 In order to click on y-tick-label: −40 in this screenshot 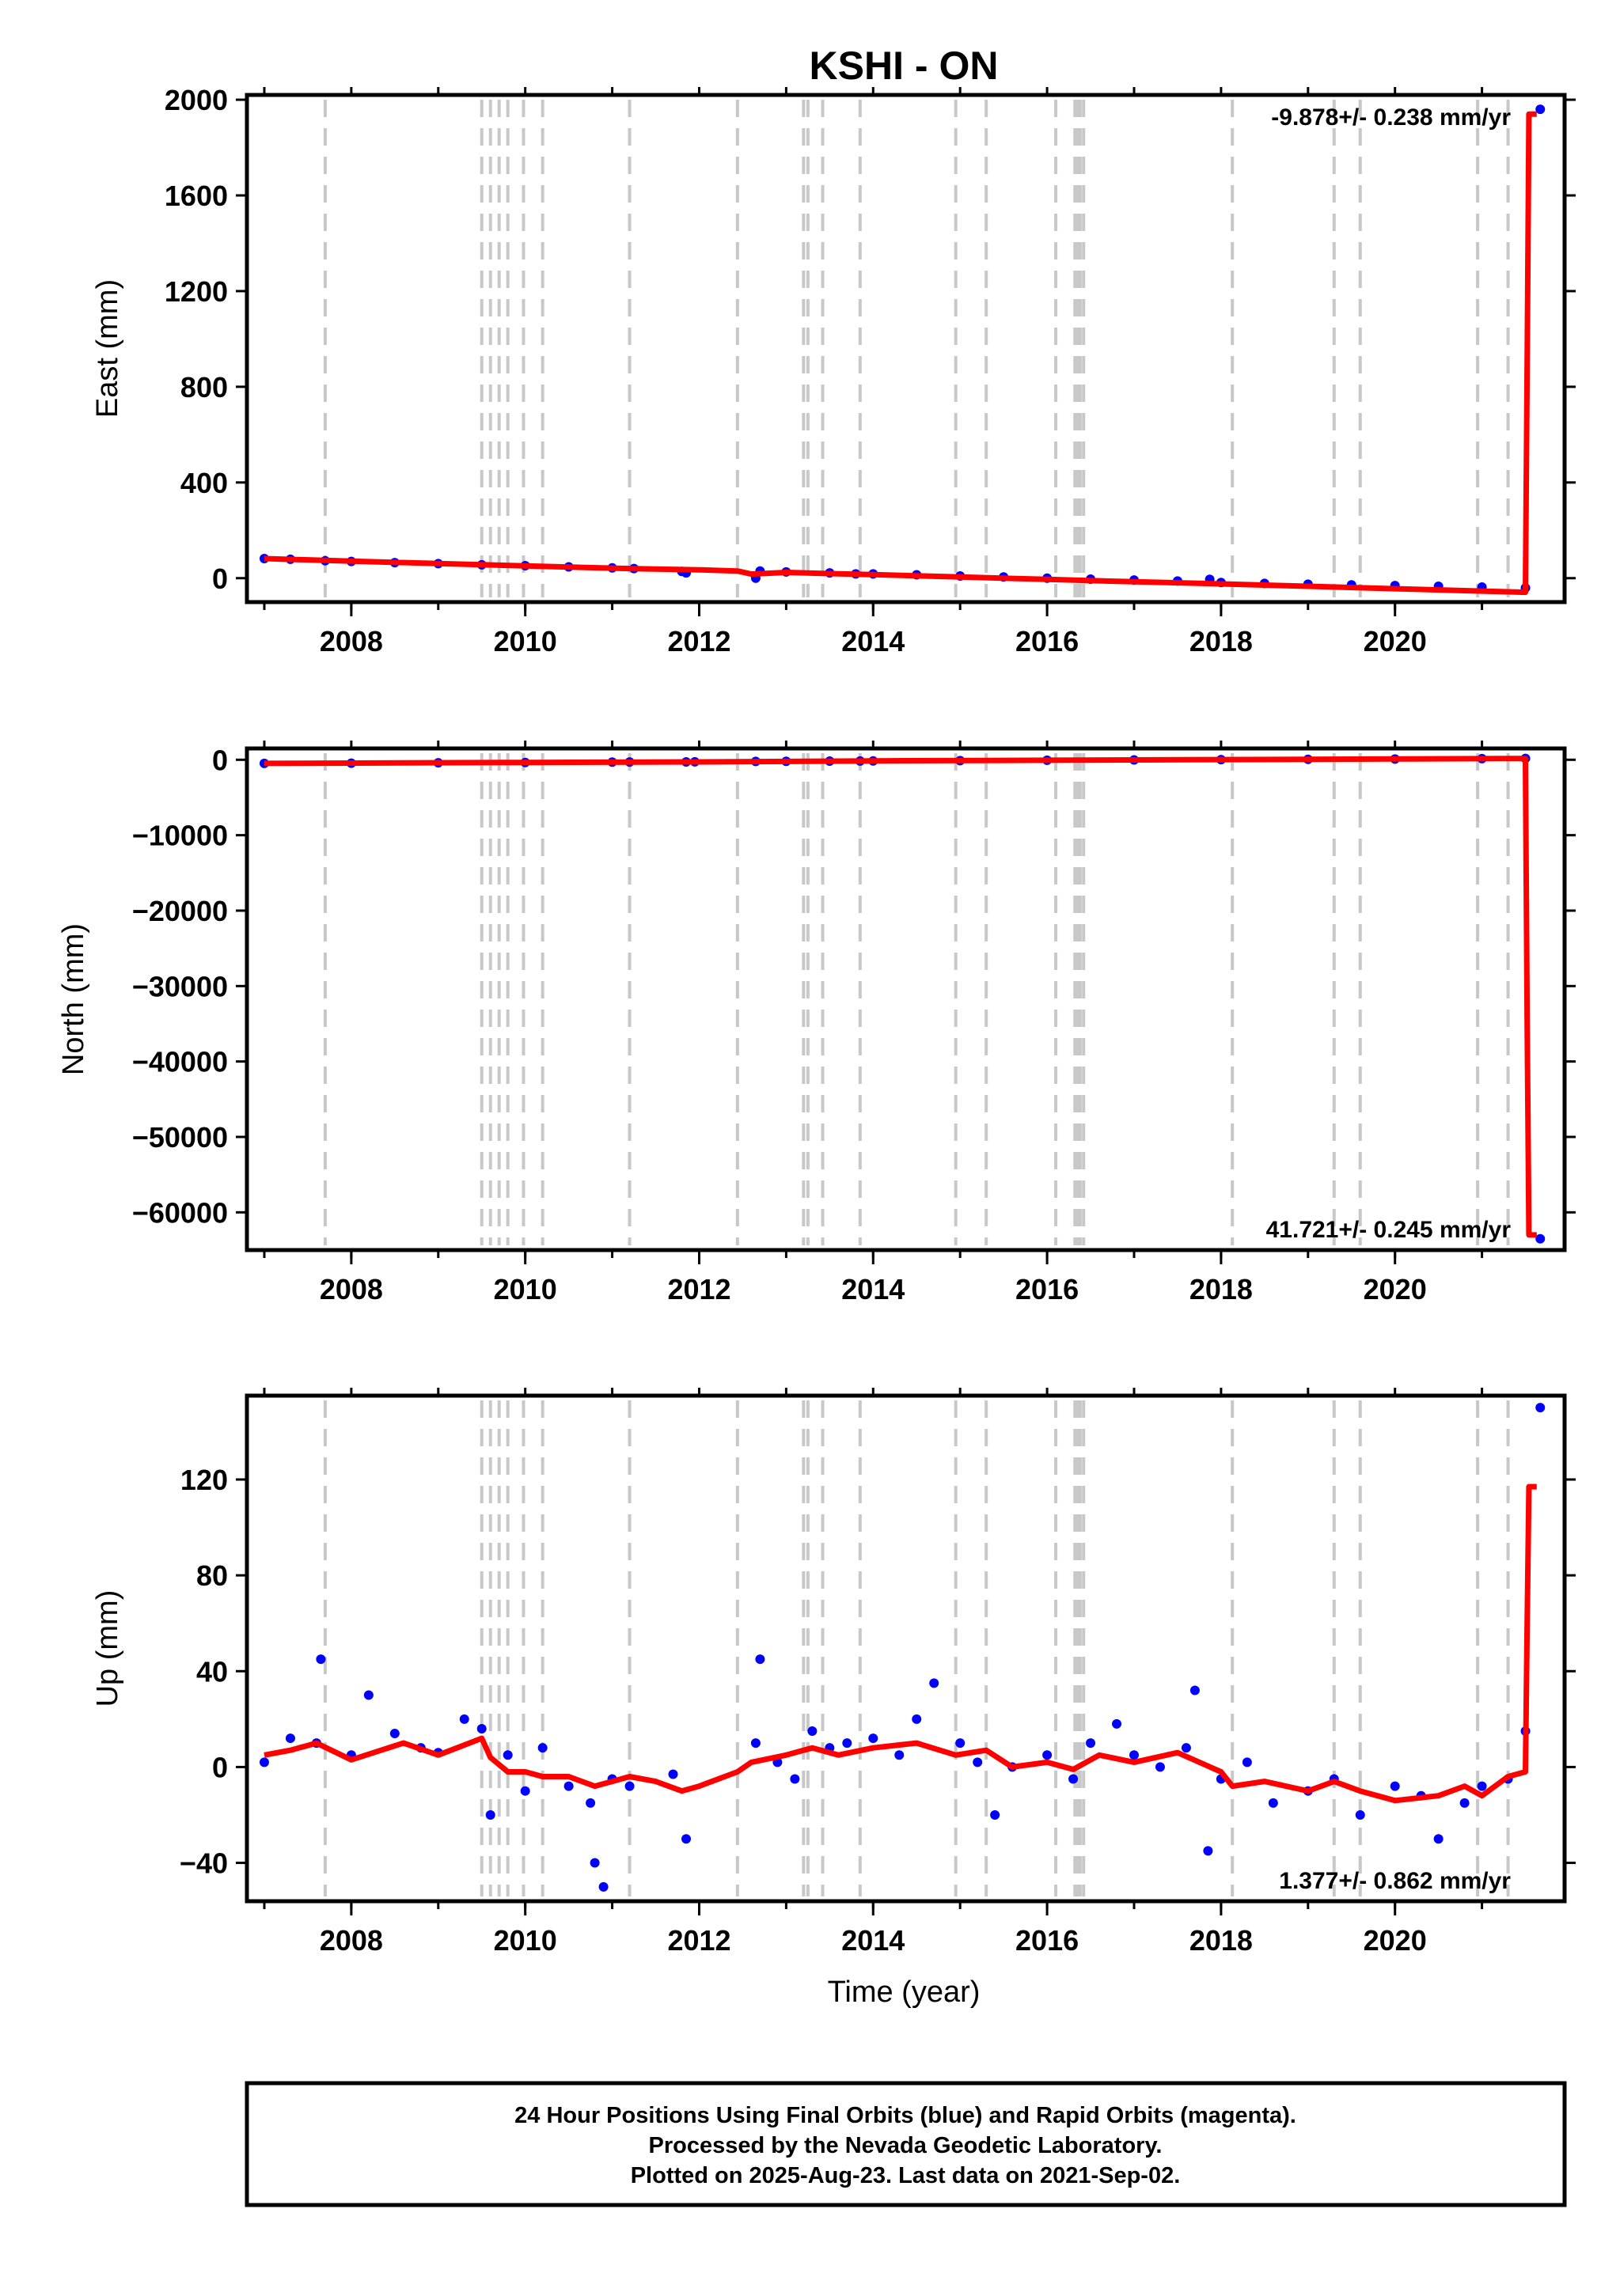, I will do `click(204, 1864)`.